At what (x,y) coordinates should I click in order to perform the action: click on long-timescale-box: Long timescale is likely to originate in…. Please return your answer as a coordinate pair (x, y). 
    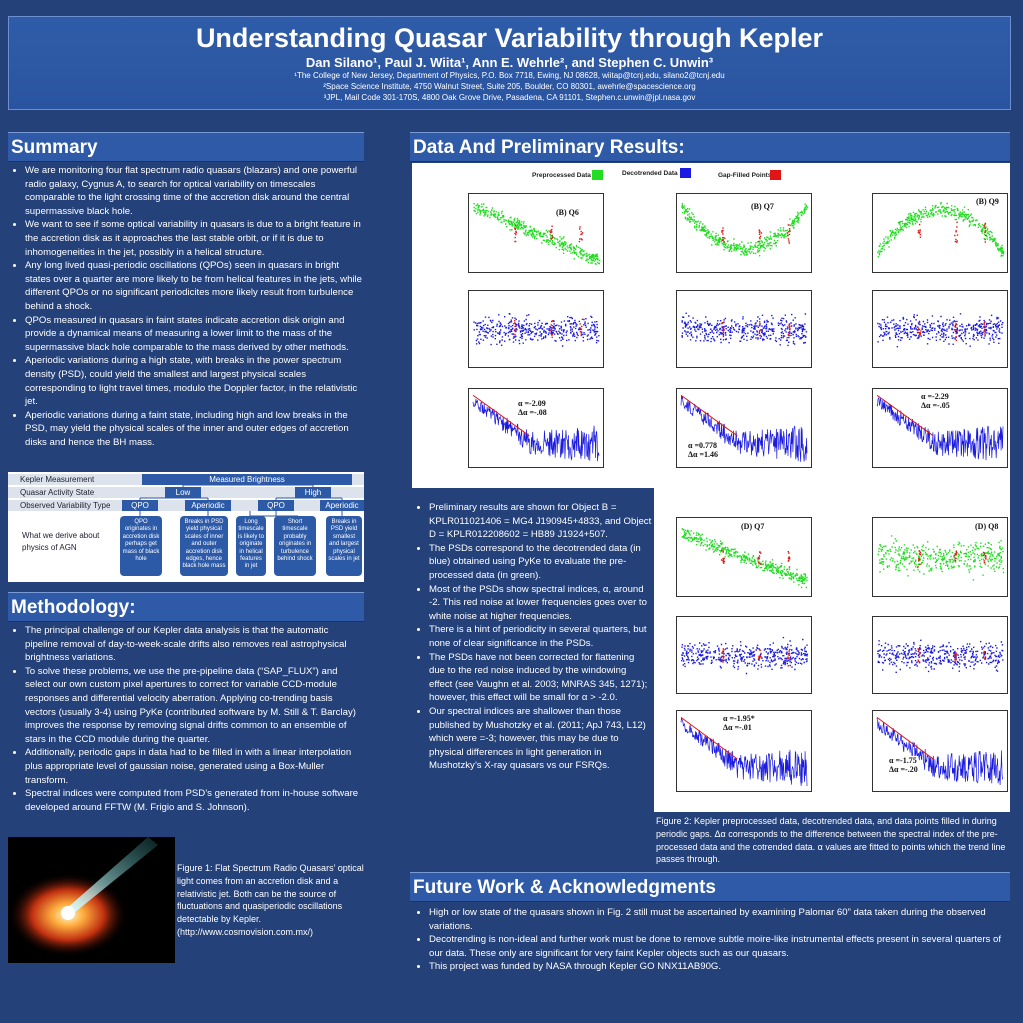
    Looking at the image, I should click on (251, 546).